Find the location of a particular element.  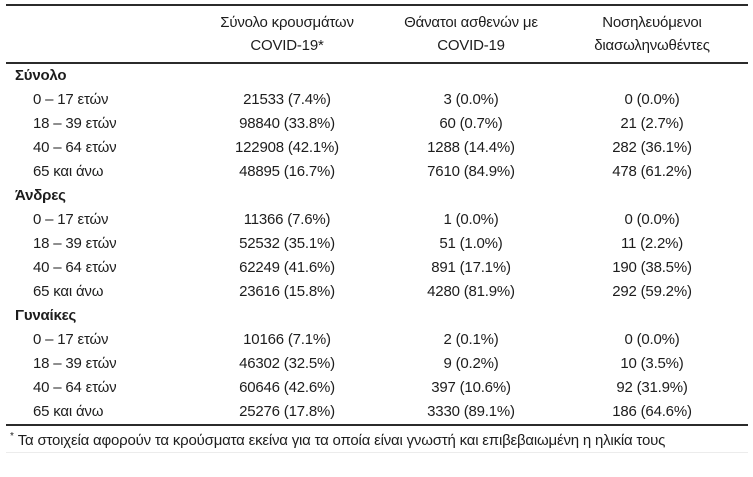

footnote-faint-rule is located at coordinates (377, 452).